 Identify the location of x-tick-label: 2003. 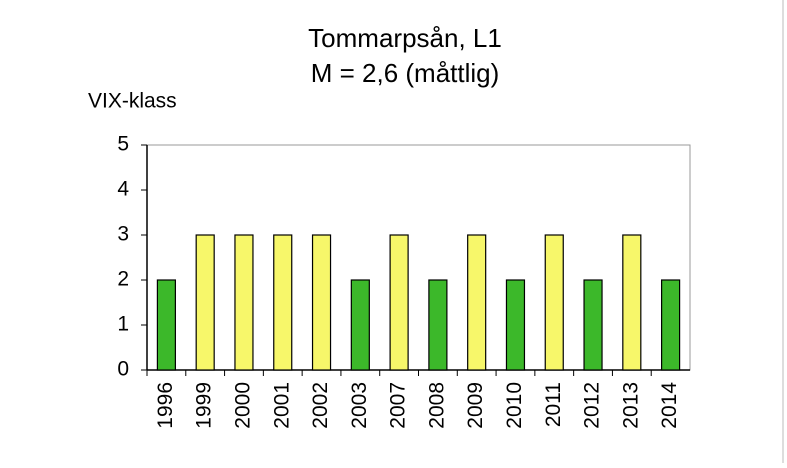
(359, 405).